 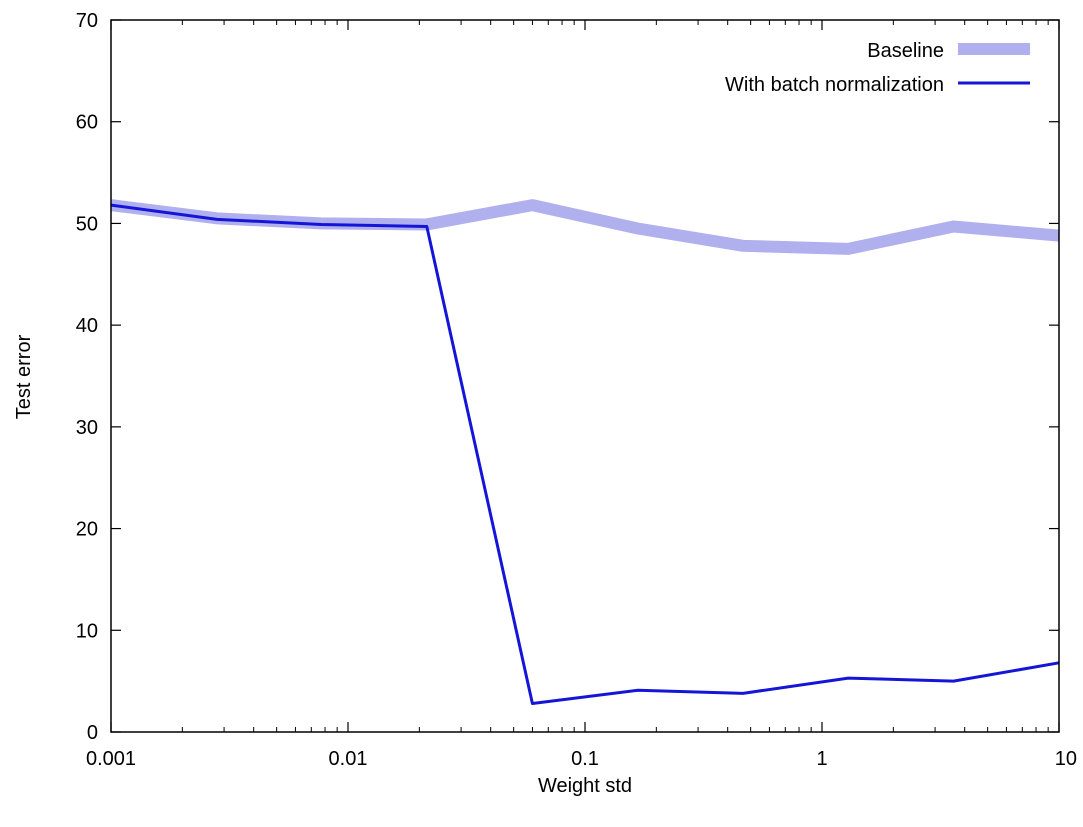 I want to click on y-tick-label-2: 20, so click(x=87, y=530).